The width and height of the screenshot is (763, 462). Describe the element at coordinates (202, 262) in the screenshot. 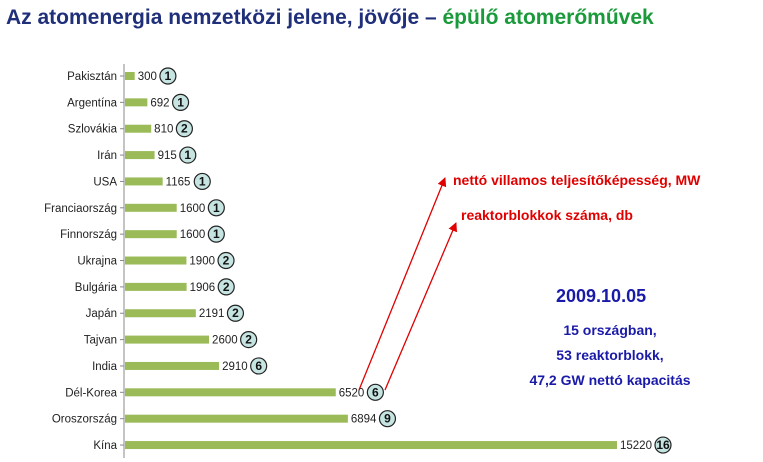

I see `value-label: 1900` at that location.